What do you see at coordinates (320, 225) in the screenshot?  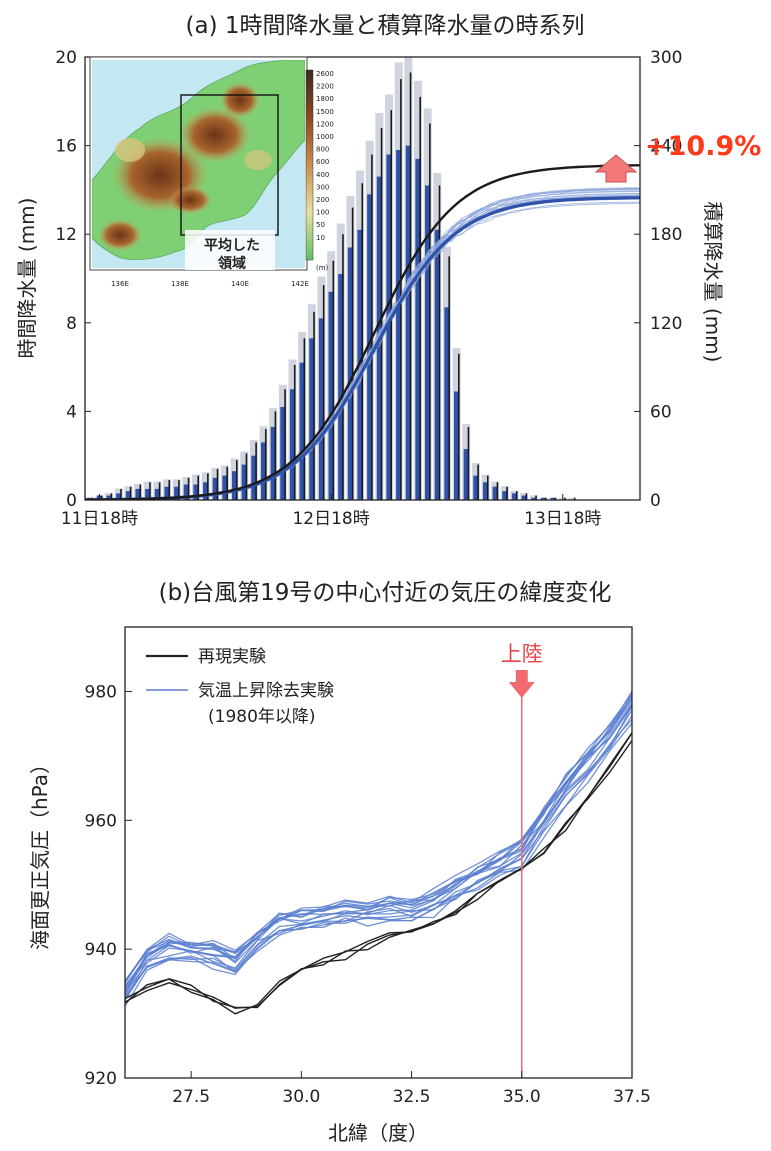 I see `colorbar-tick-label: 50` at bounding box center [320, 225].